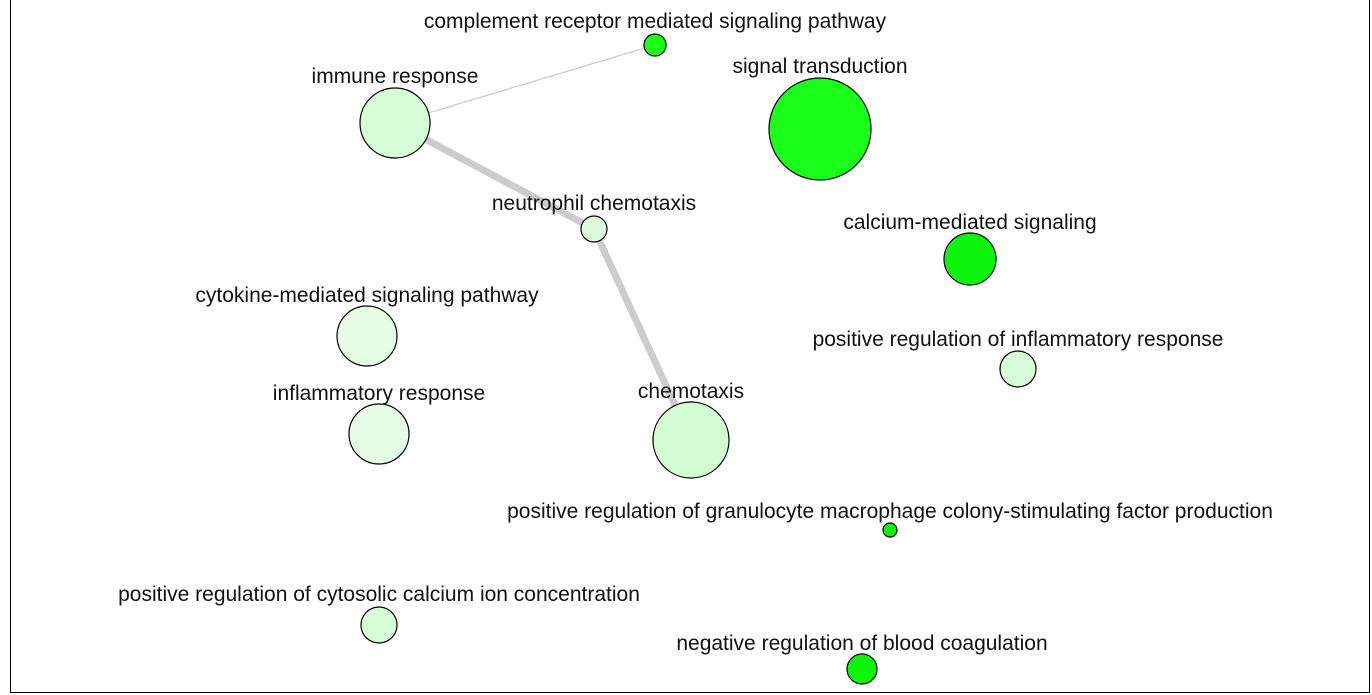 This screenshot has height=695, width=1372. What do you see at coordinates (494, 176) in the screenshot?
I see `edge-immune-neutrophil` at bounding box center [494, 176].